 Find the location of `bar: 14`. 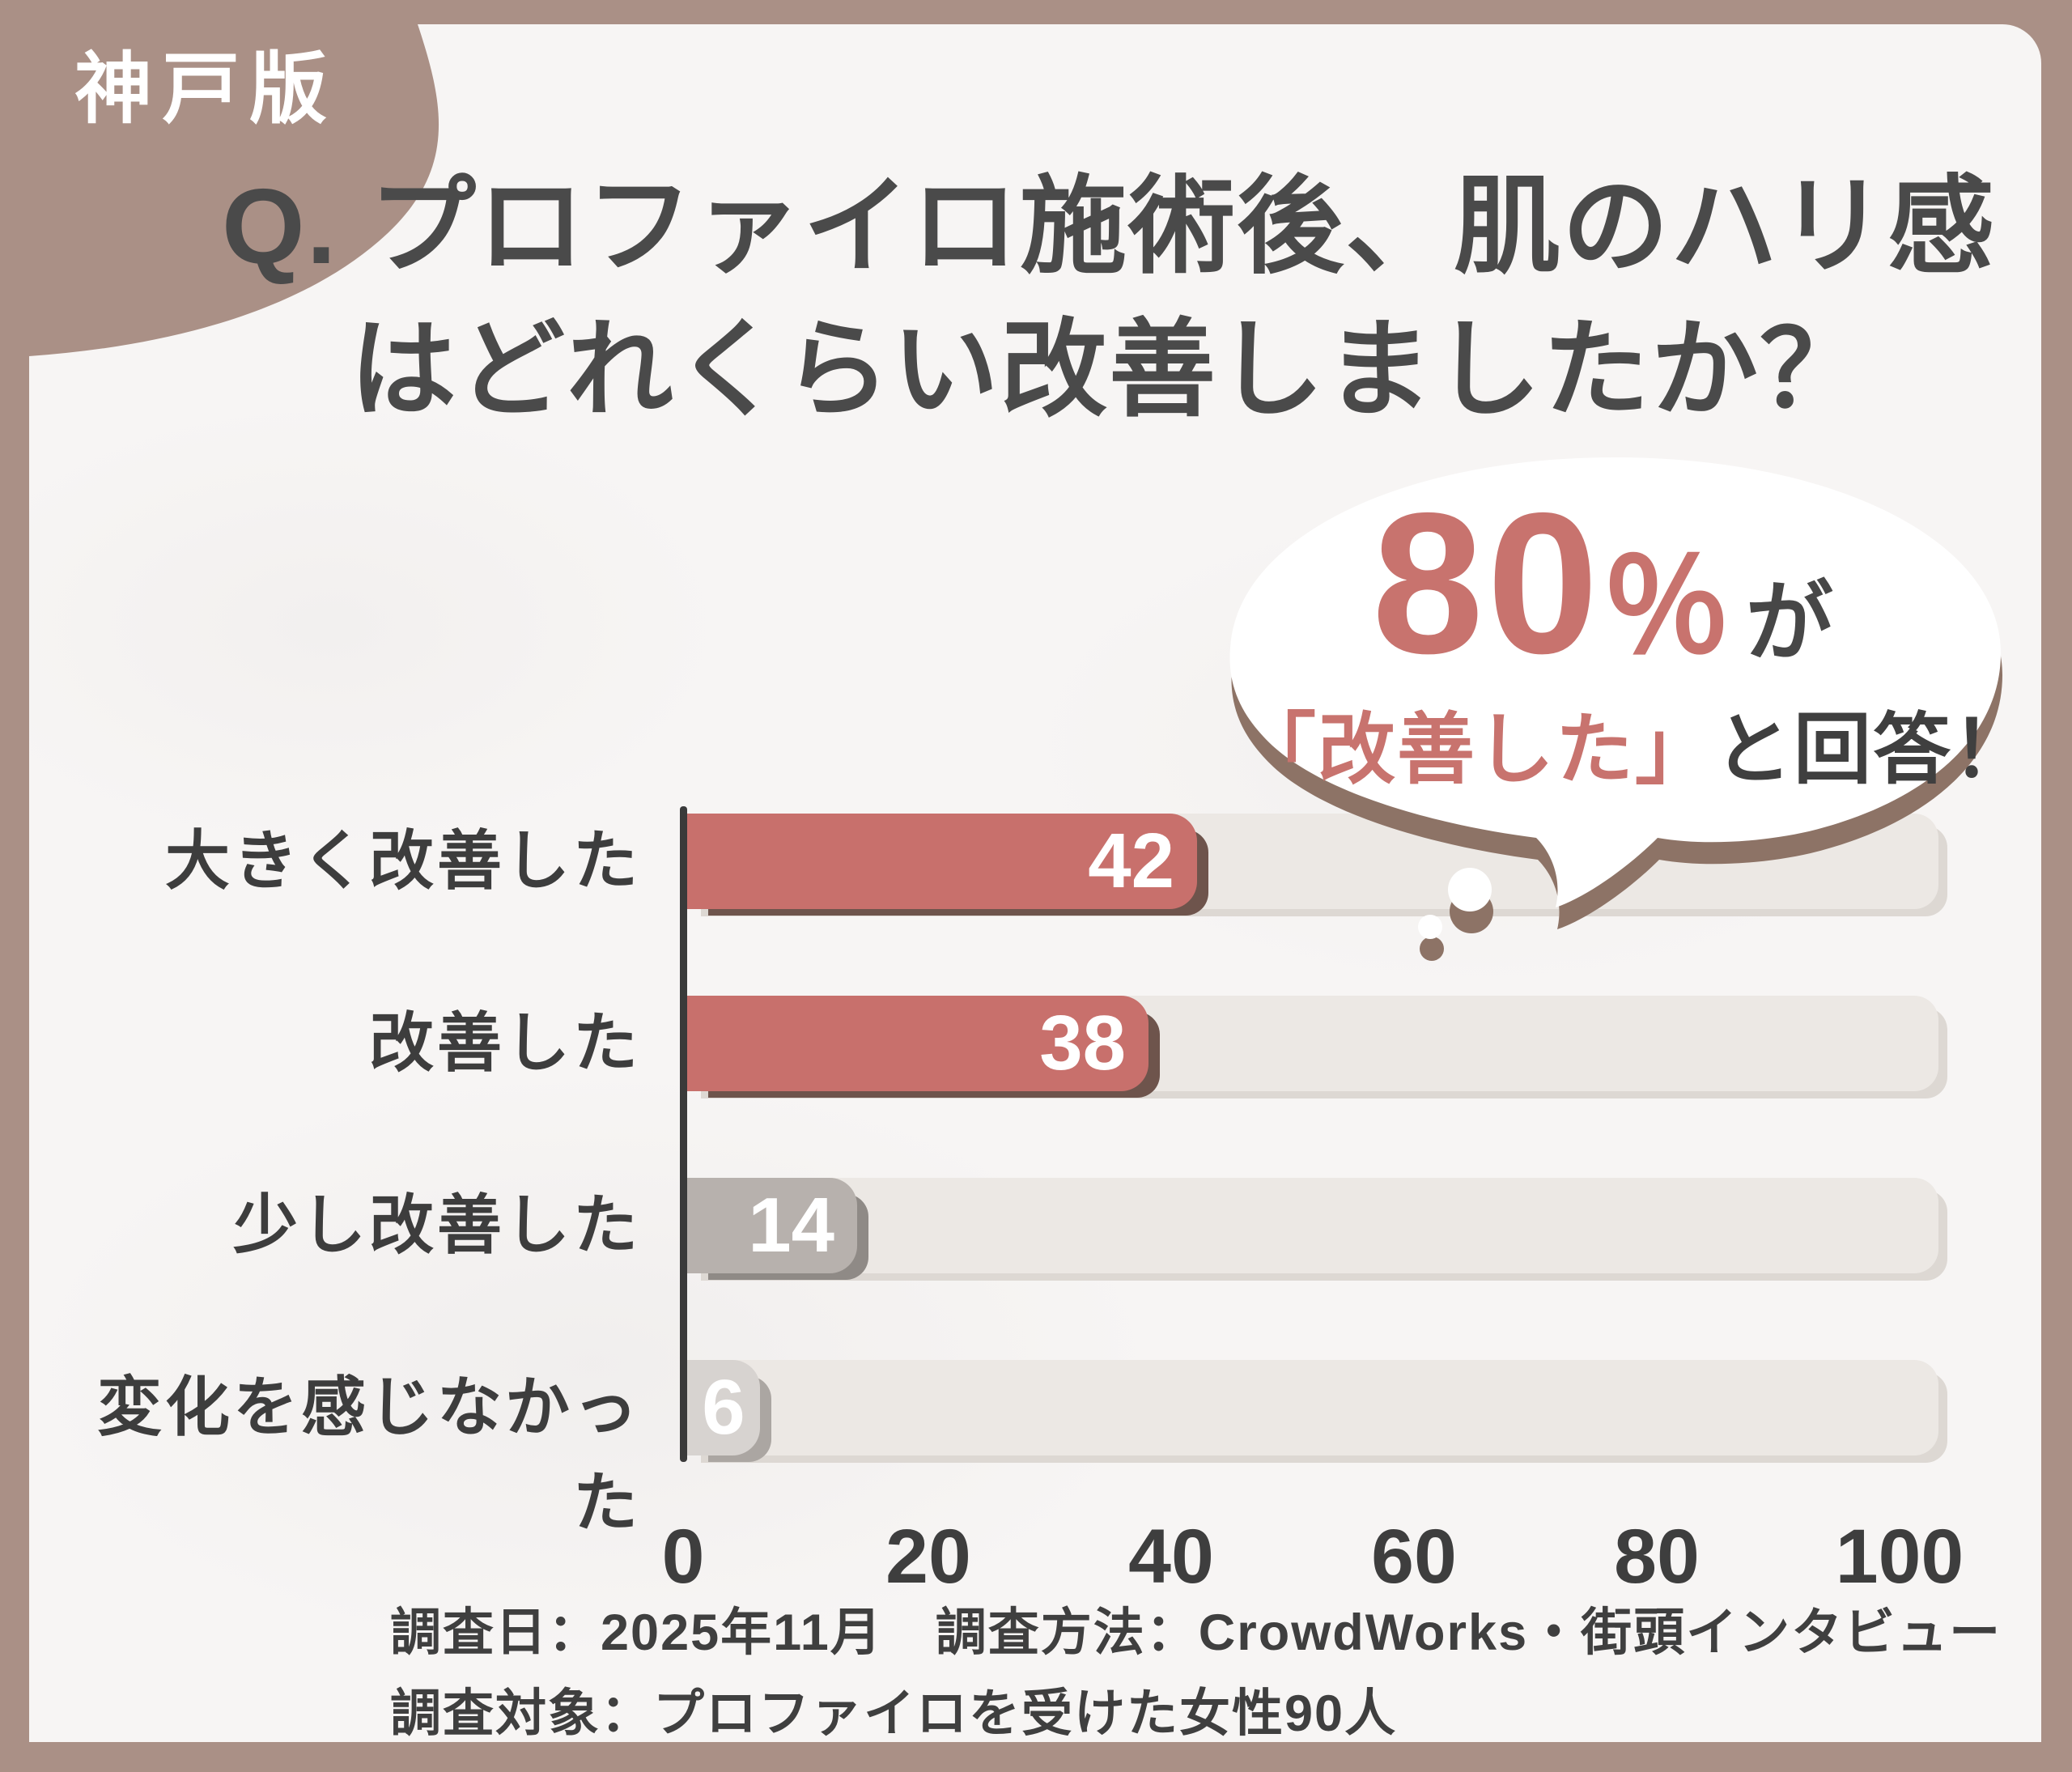

bar: 14 is located at coordinates (772, 1225).